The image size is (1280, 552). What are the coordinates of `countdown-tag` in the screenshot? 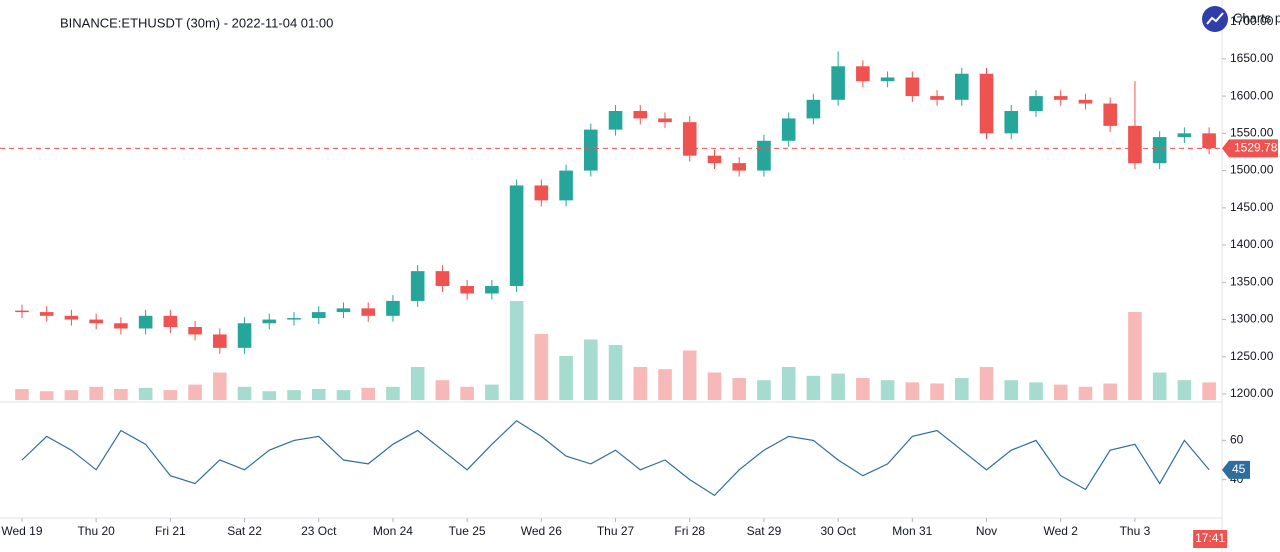 It's located at (1210, 539).